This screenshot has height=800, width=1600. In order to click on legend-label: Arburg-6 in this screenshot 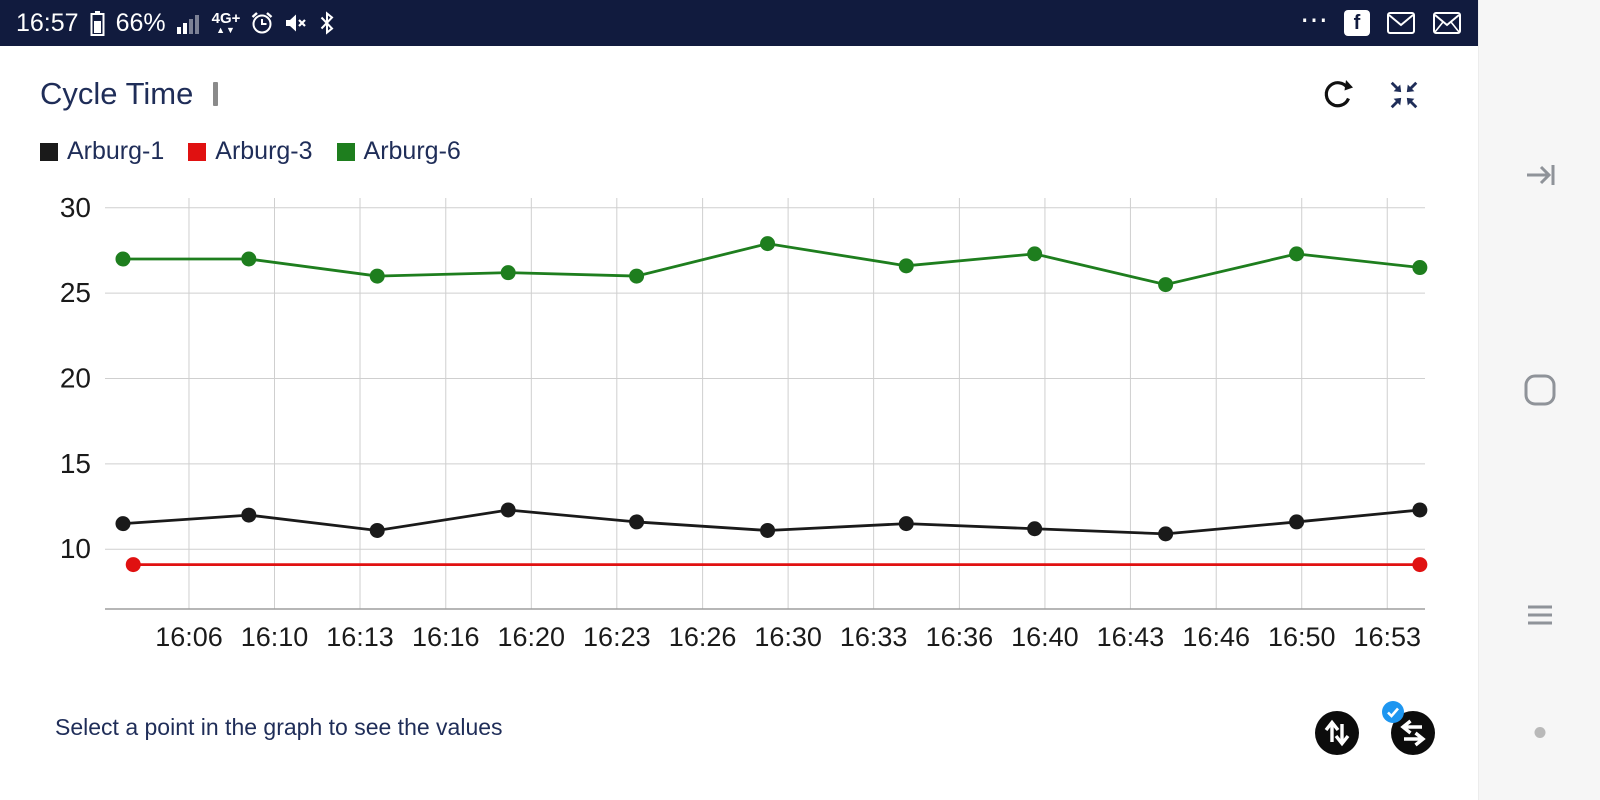, I will do `click(412, 151)`.